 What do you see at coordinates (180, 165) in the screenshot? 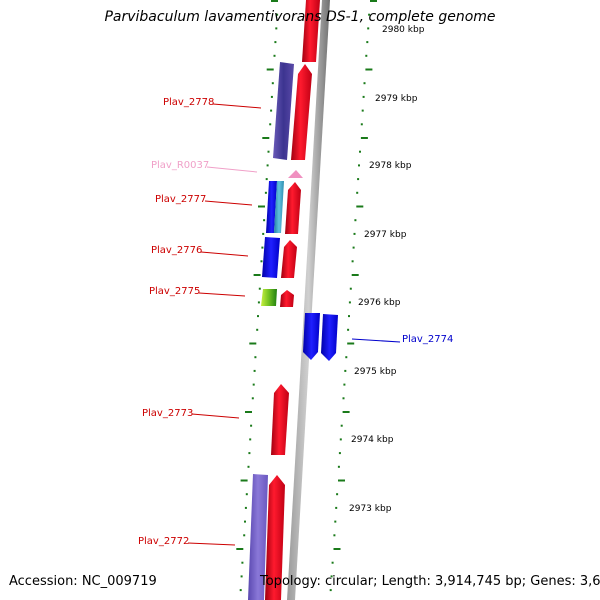
I see `gene-label-plav-r0037: Plav_R0037` at bounding box center [180, 165].